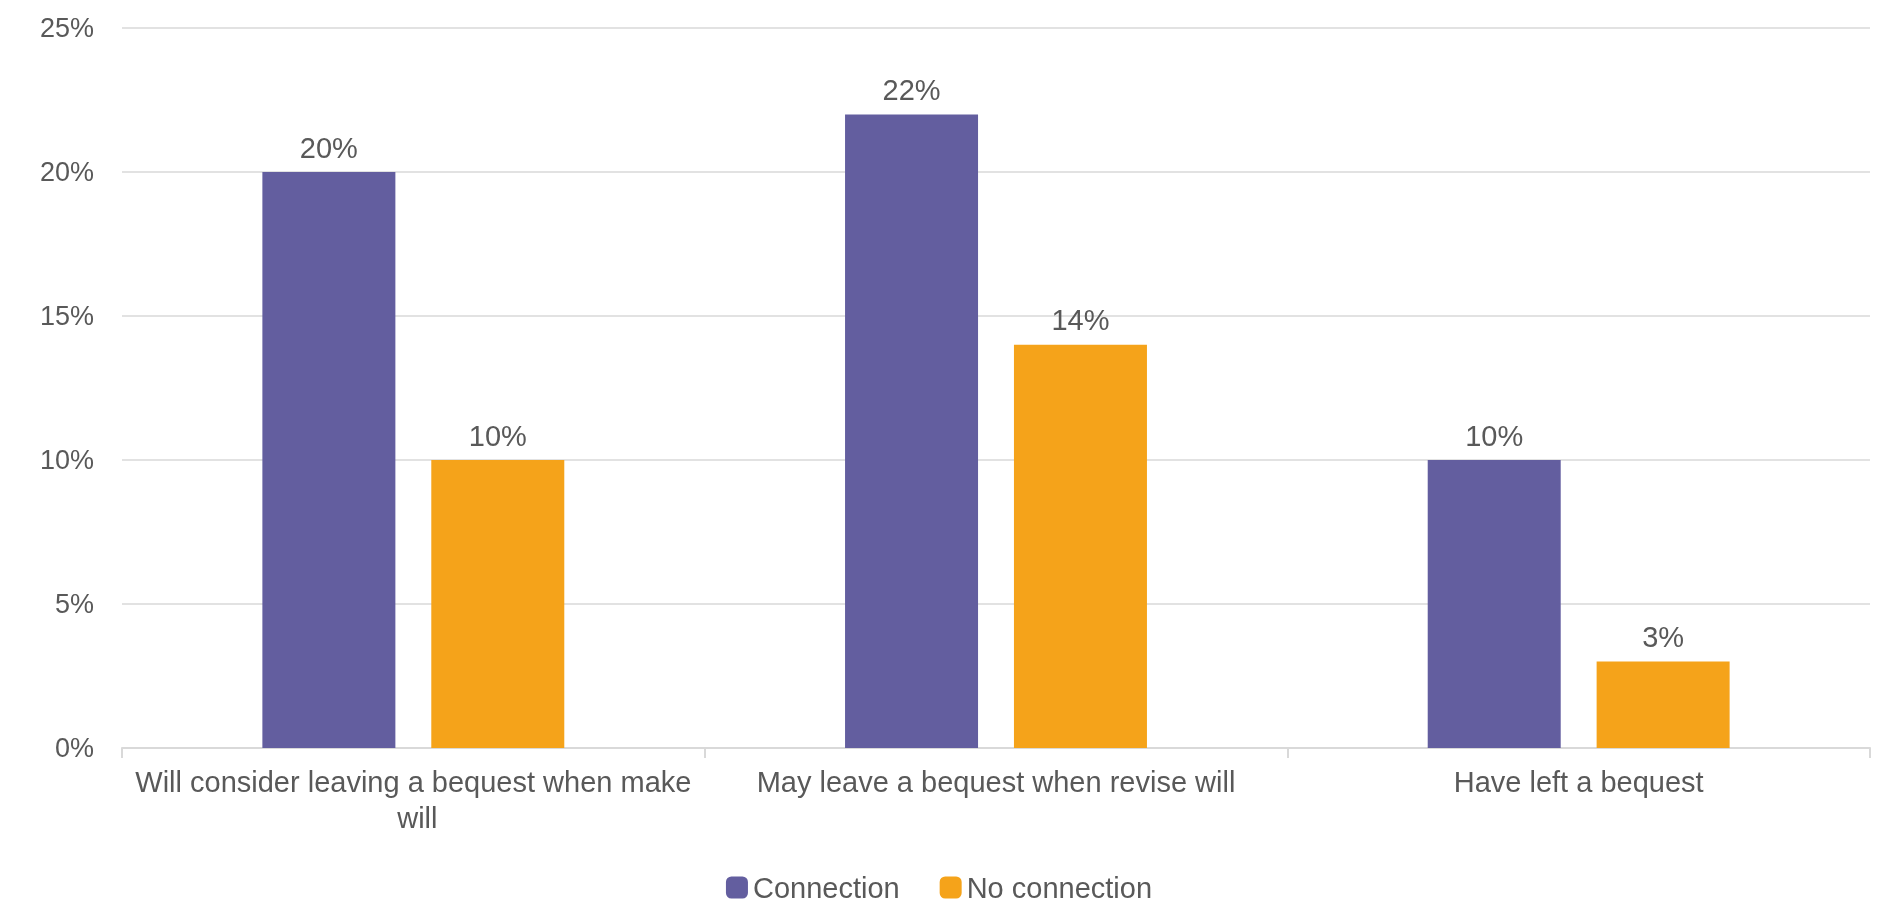 This screenshot has height=915, width=1878. Describe the element at coordinates (74, 748) in the screenshot. I see `y-tick-label: 0%` at that location.